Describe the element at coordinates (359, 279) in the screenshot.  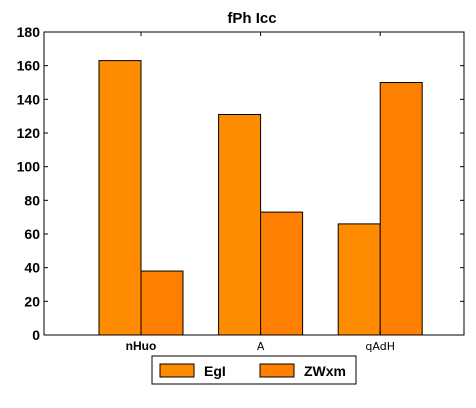
I see `bar-EgI-qAdH` at that location.